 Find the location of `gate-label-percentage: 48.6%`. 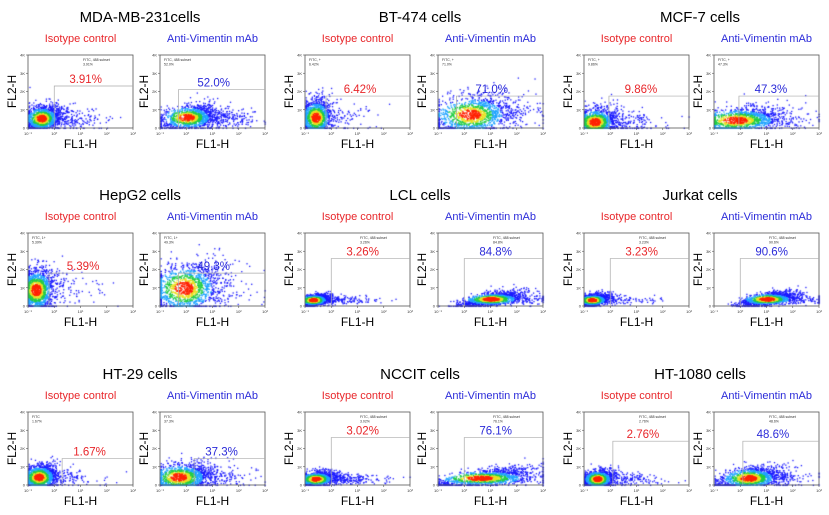

gate-label-percentage: 48.6% is located at coordinates (774, 422).